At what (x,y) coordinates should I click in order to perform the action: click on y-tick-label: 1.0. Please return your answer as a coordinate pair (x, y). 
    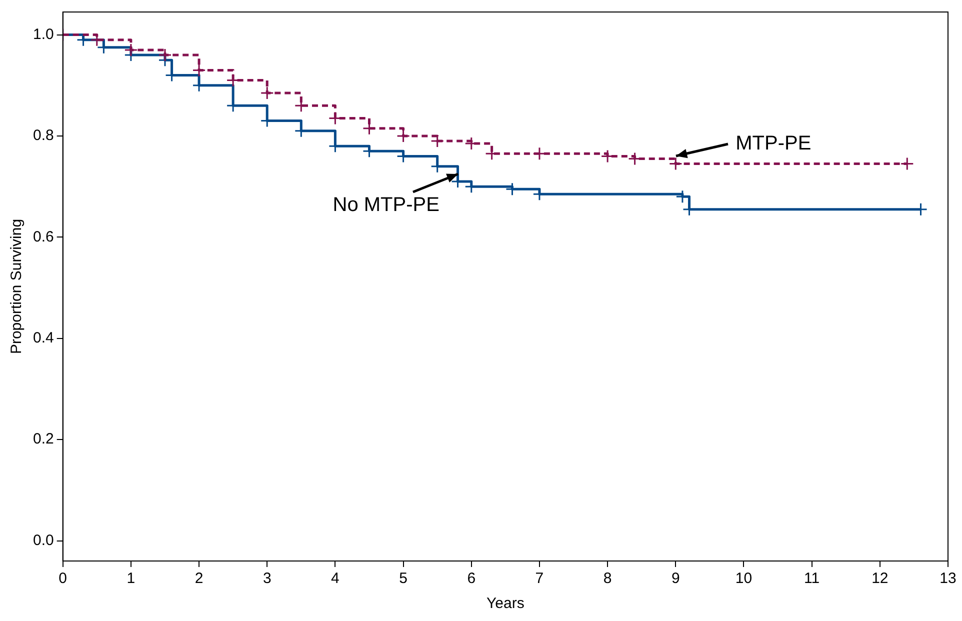
    Looking at the image, I should click on (43, 34).